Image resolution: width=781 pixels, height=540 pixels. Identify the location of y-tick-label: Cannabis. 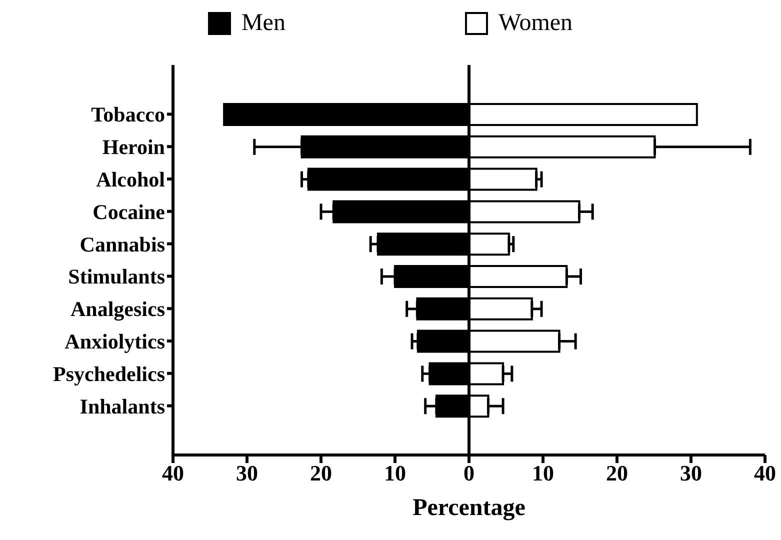
(122, 244).